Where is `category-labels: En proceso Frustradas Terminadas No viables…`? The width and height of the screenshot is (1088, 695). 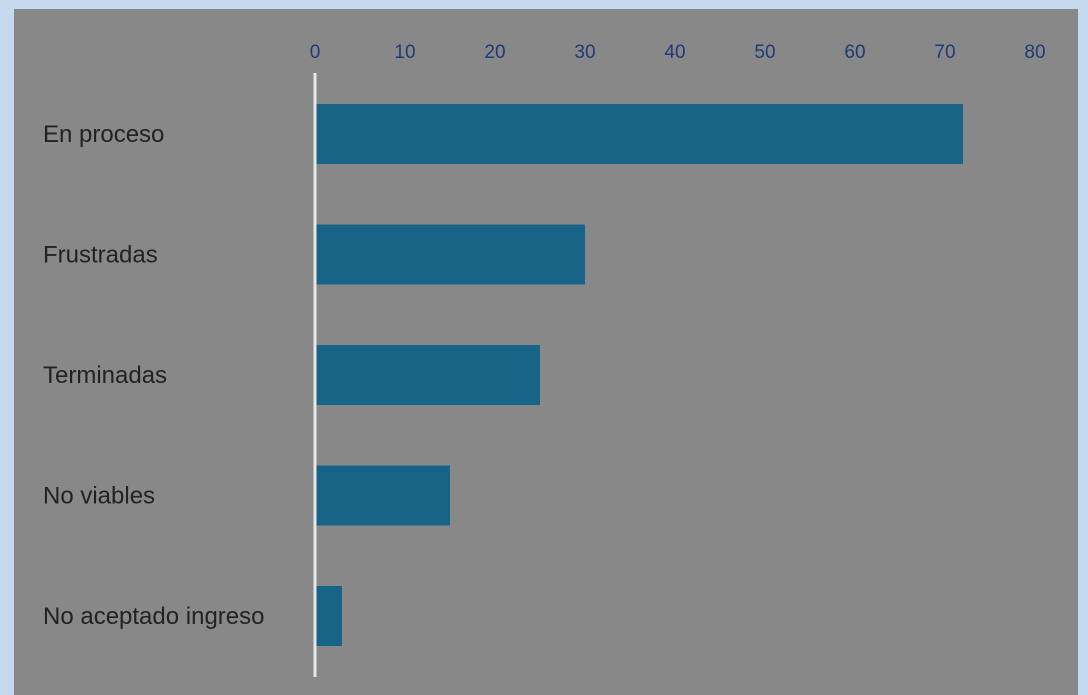 category-labels: En proceso Frustradas Terminadas No viables… is located at coordinates (153, 375).